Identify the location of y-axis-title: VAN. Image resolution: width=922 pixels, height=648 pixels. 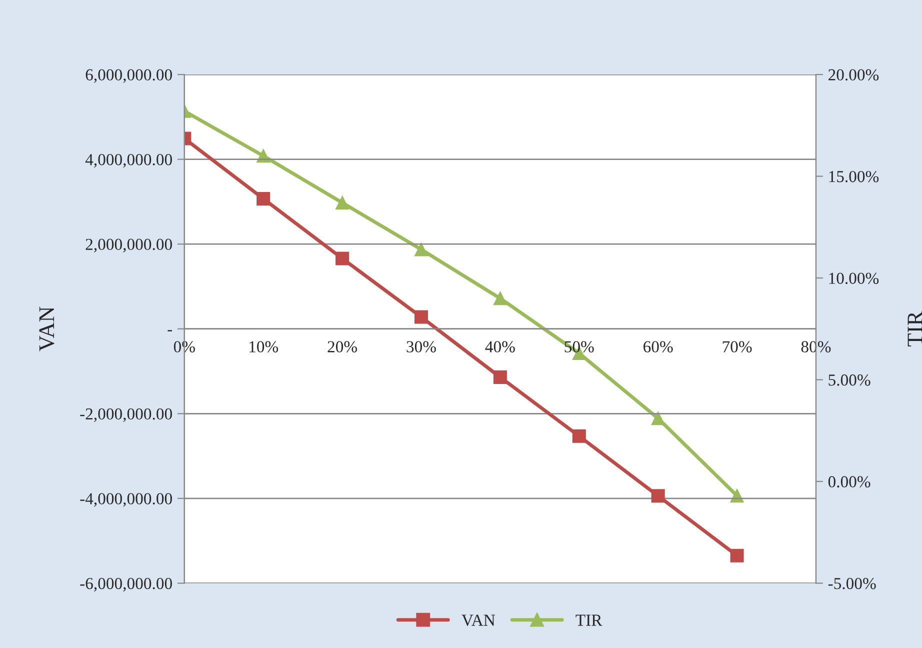
(46, 329).